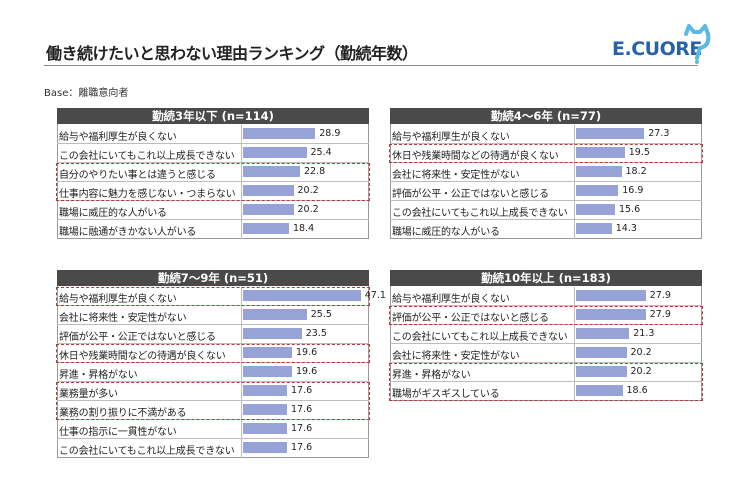  What do you see at coordinates (546, 278) in the screenshot?
I see `chart-title: 勤続10年以上 (n=183)` at bounding box center [546, 278].